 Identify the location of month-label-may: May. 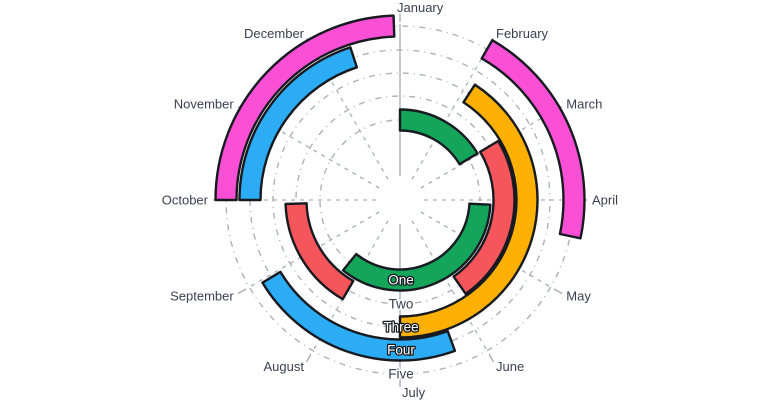
(578, 296).